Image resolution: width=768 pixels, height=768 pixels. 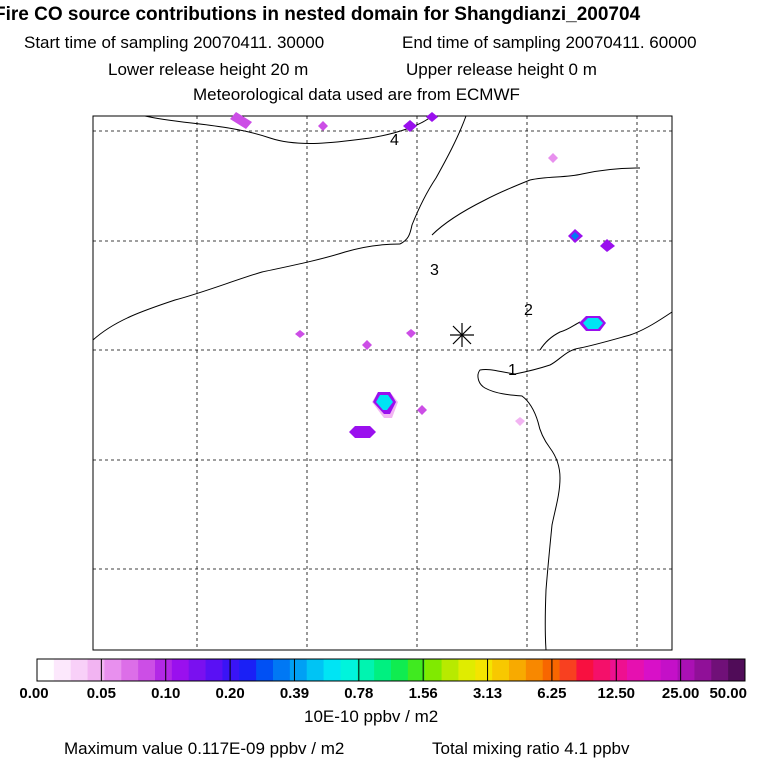 What do you see at coordinates (487, 693) in the screenshot?
I see `colorbar-tick-label: 3.13` at bounding box center [487, 693].